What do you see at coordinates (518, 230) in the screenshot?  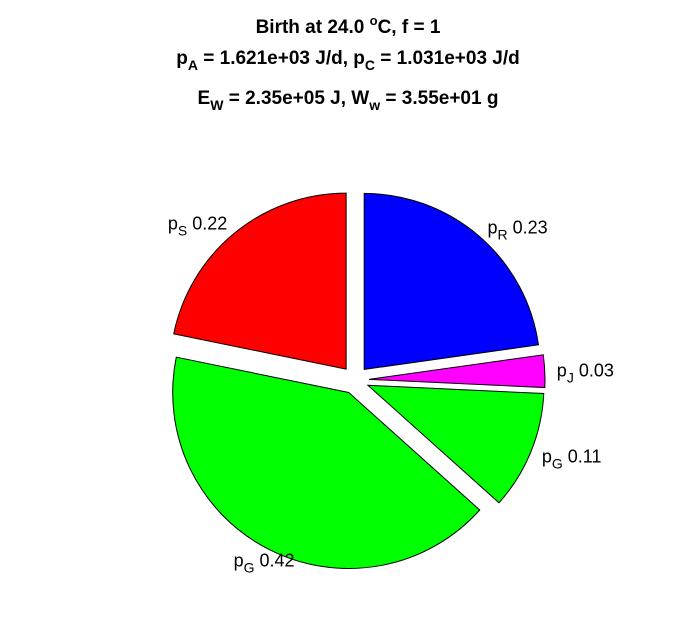 I see `slice-label-0: pR 0.23` at bounding box center [518, 230].